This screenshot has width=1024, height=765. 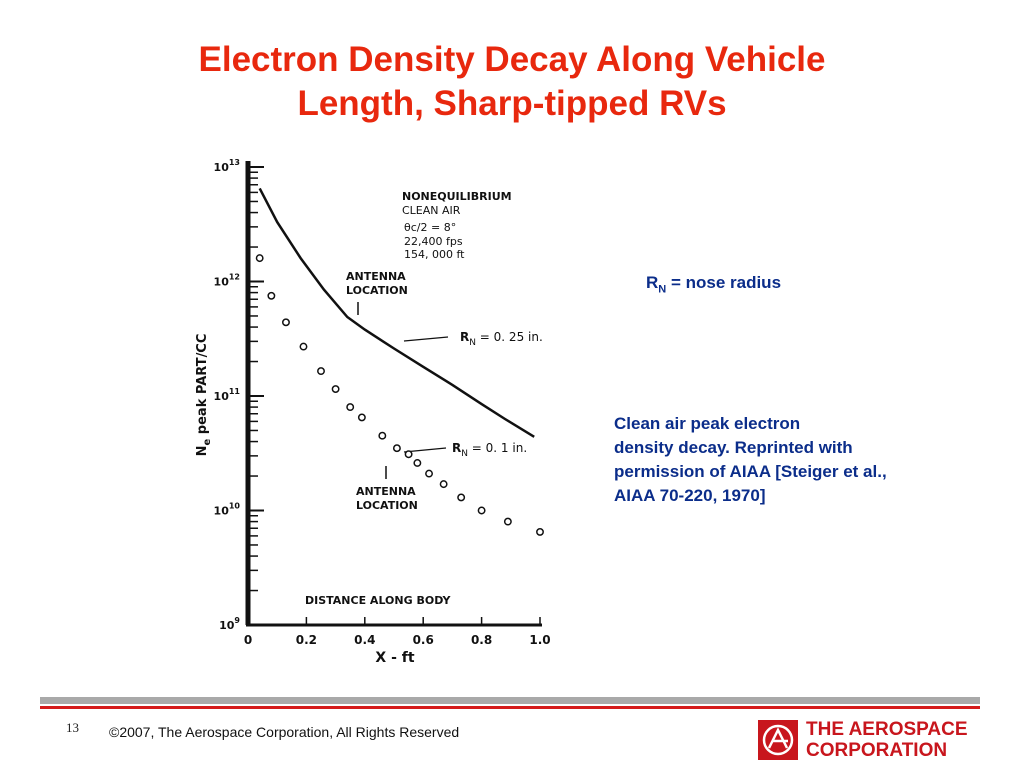 I want to click on rn-upper-callout: RN = 0. 25 in., so click(x=473, y=339).